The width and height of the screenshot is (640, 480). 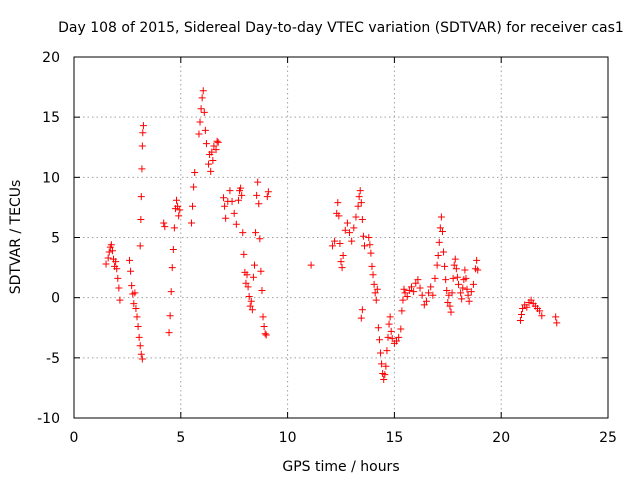 I want to click on x-tick-label: 15, so click(x=394, y=438).